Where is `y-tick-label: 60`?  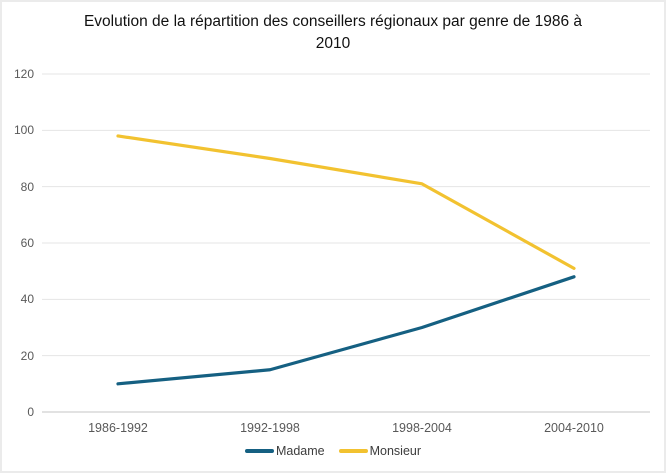
y-tick-label: 60 is located at coordinates (27, 243).